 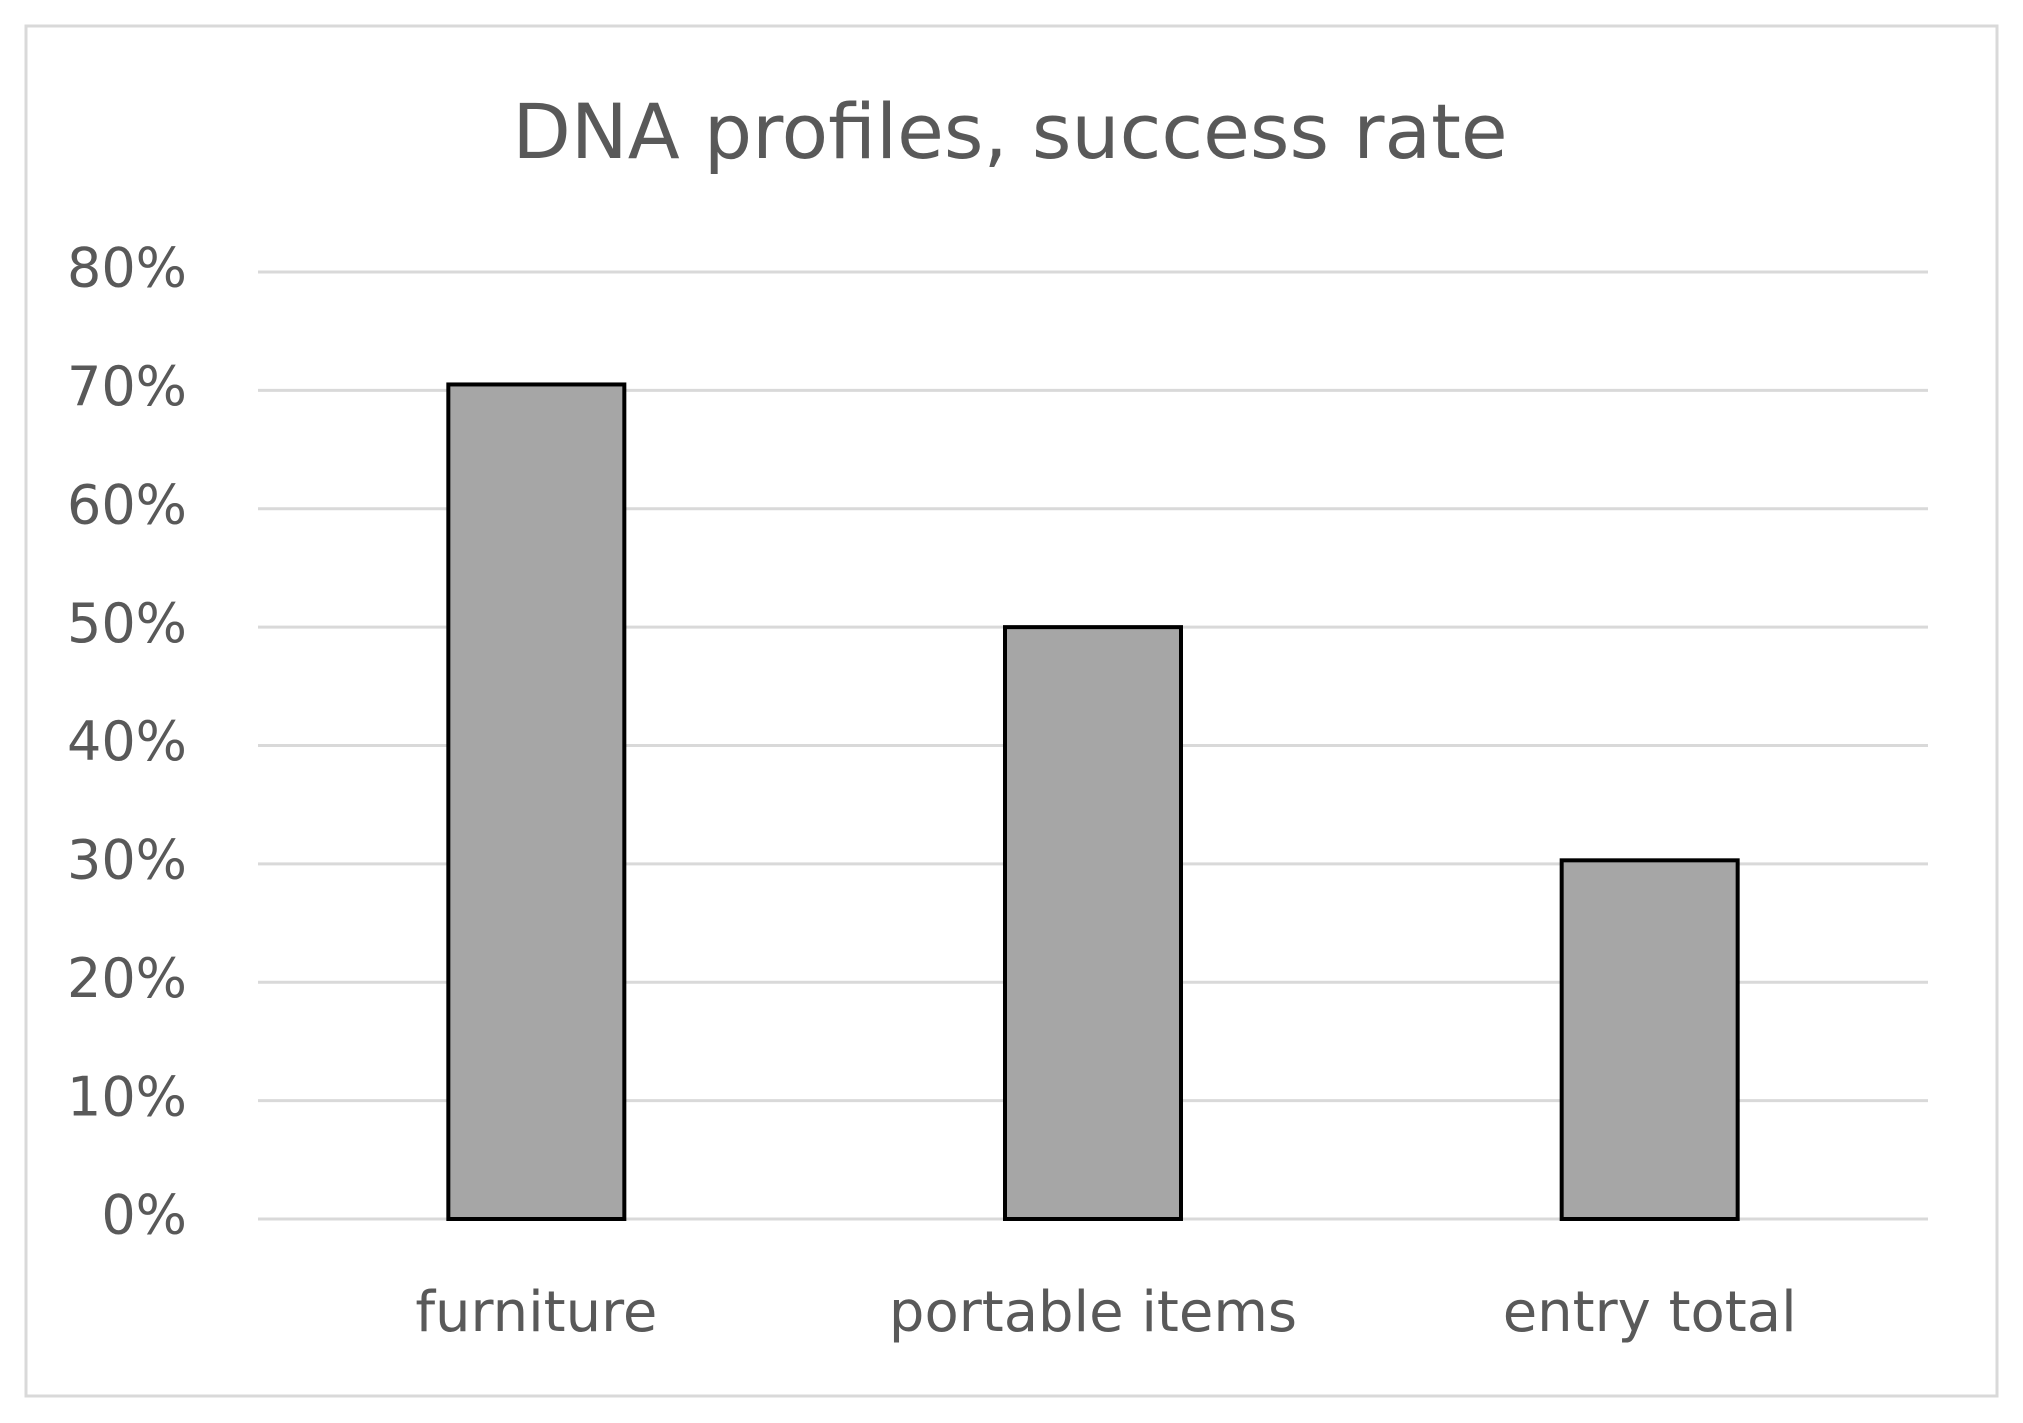 What do you see at coordinates (127, 623) in the screenshot?
I see `y-tick-label: 50%` at bounding box center [127, 623].